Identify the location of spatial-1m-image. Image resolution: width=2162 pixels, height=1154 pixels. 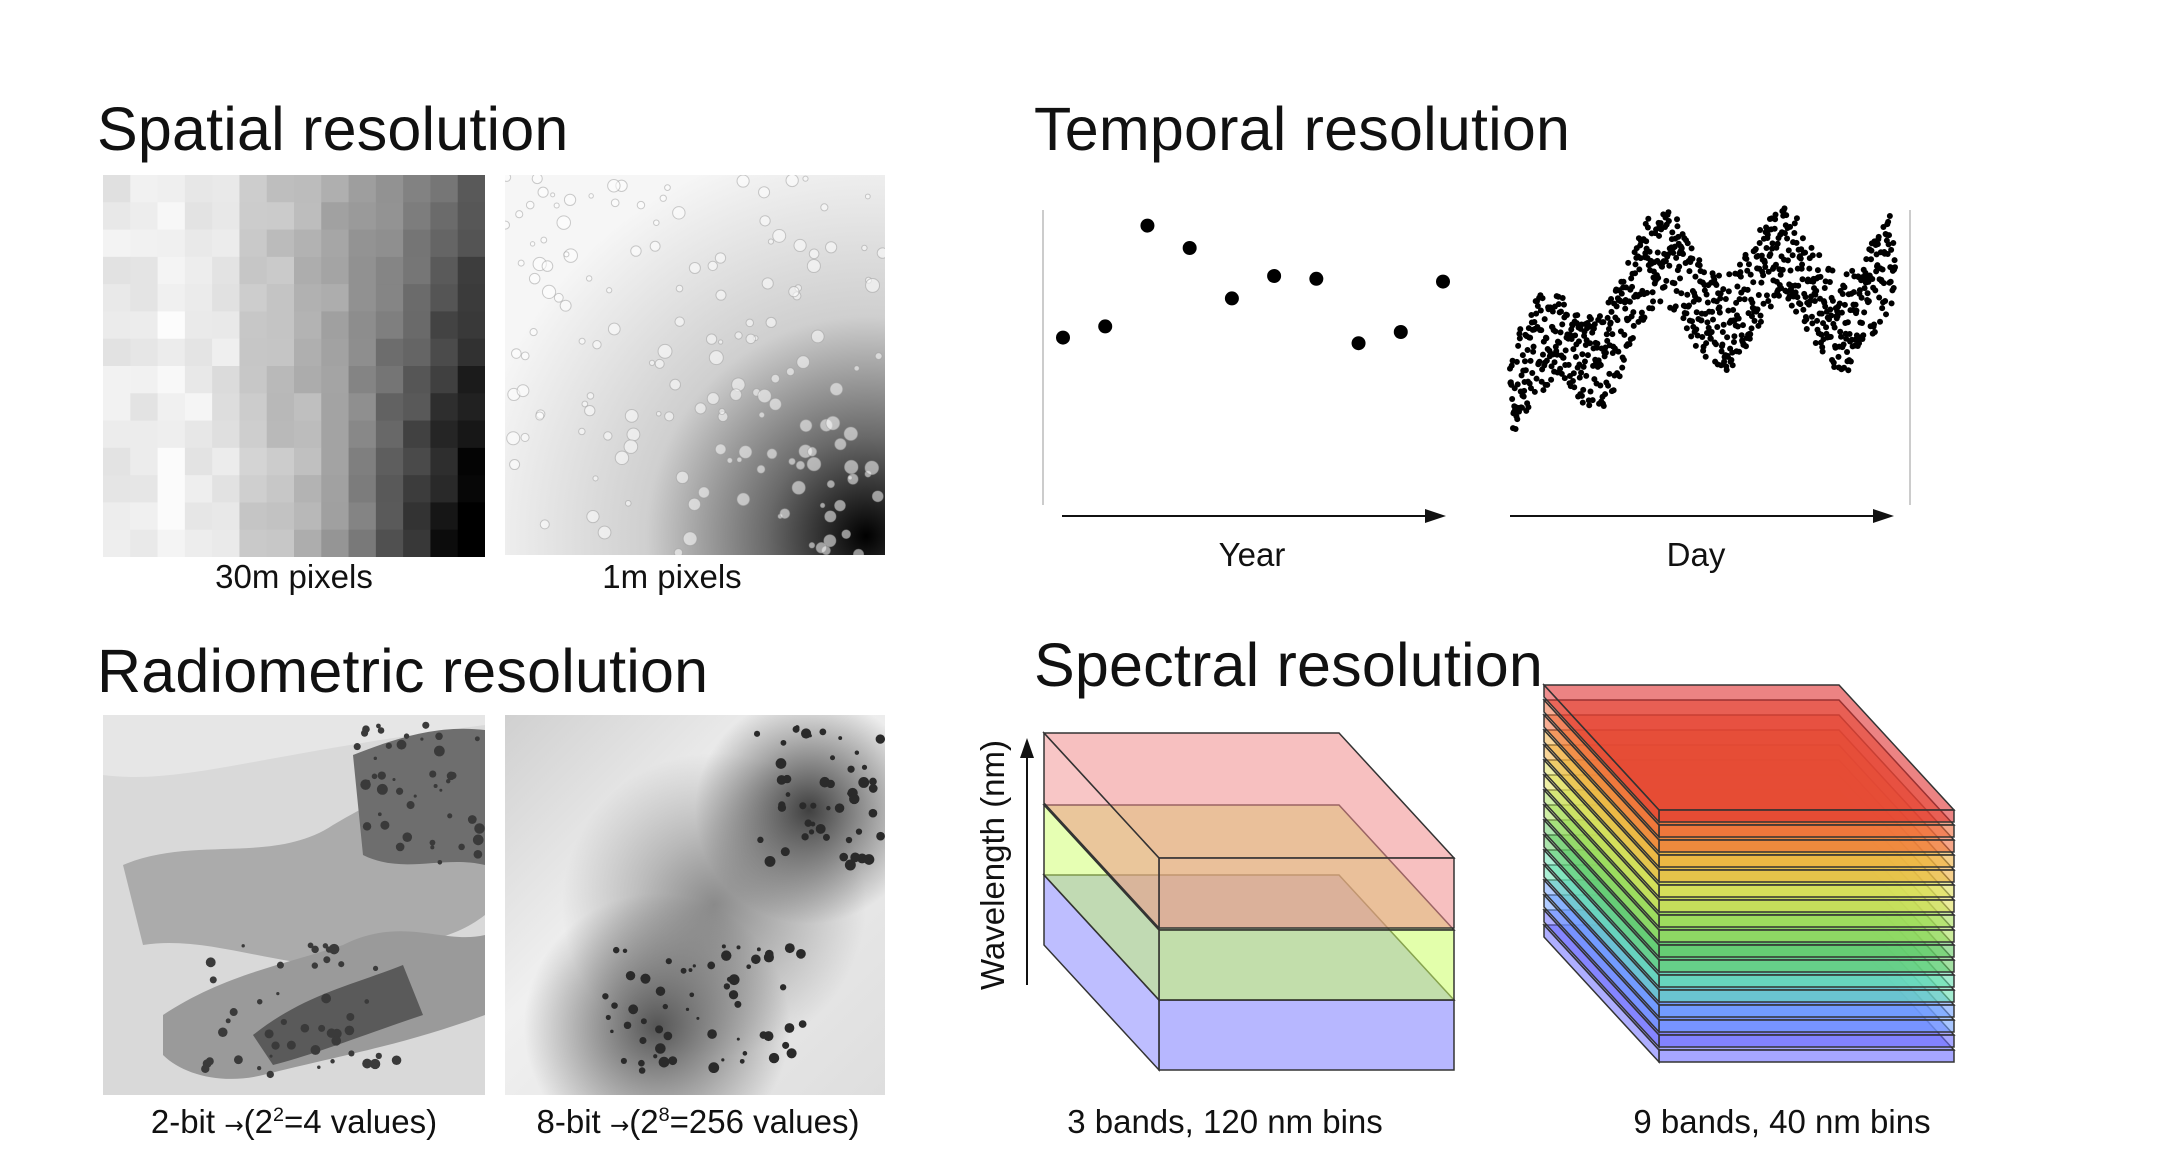
(695, 365).